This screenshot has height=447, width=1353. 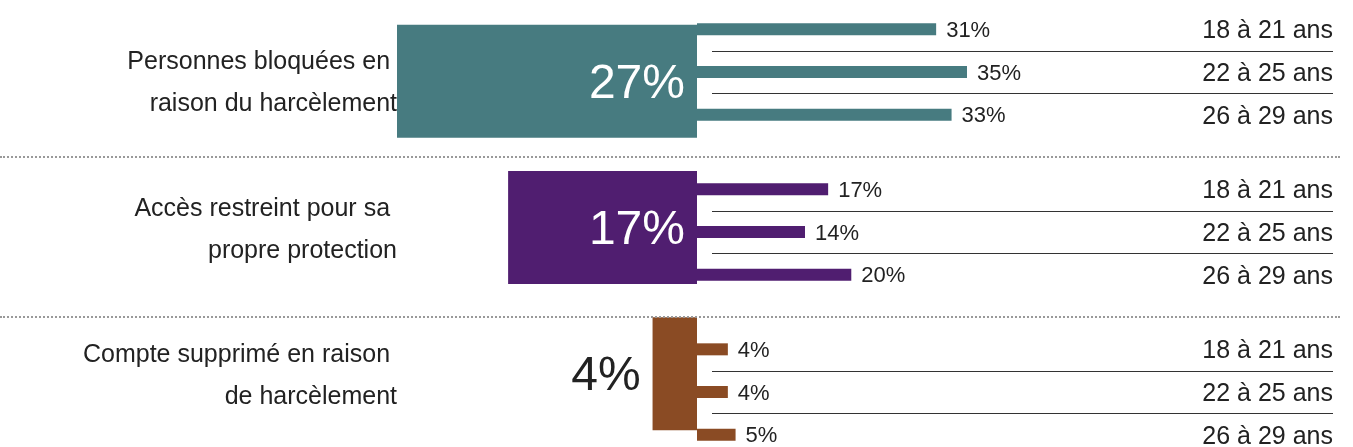 I want to click on y-tick-label: Personnes bloquées en raison du harcèlement, so click(x=262, y=81).